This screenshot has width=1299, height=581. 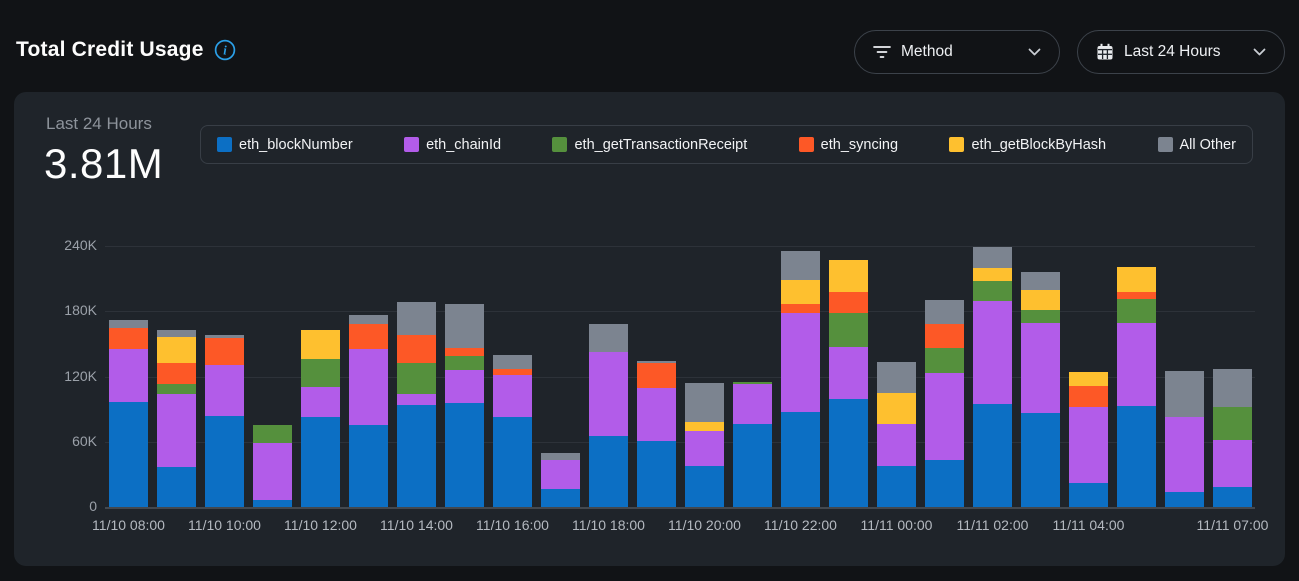 I want to click on bar-11/11 02:00, so click(x=992, y=377).